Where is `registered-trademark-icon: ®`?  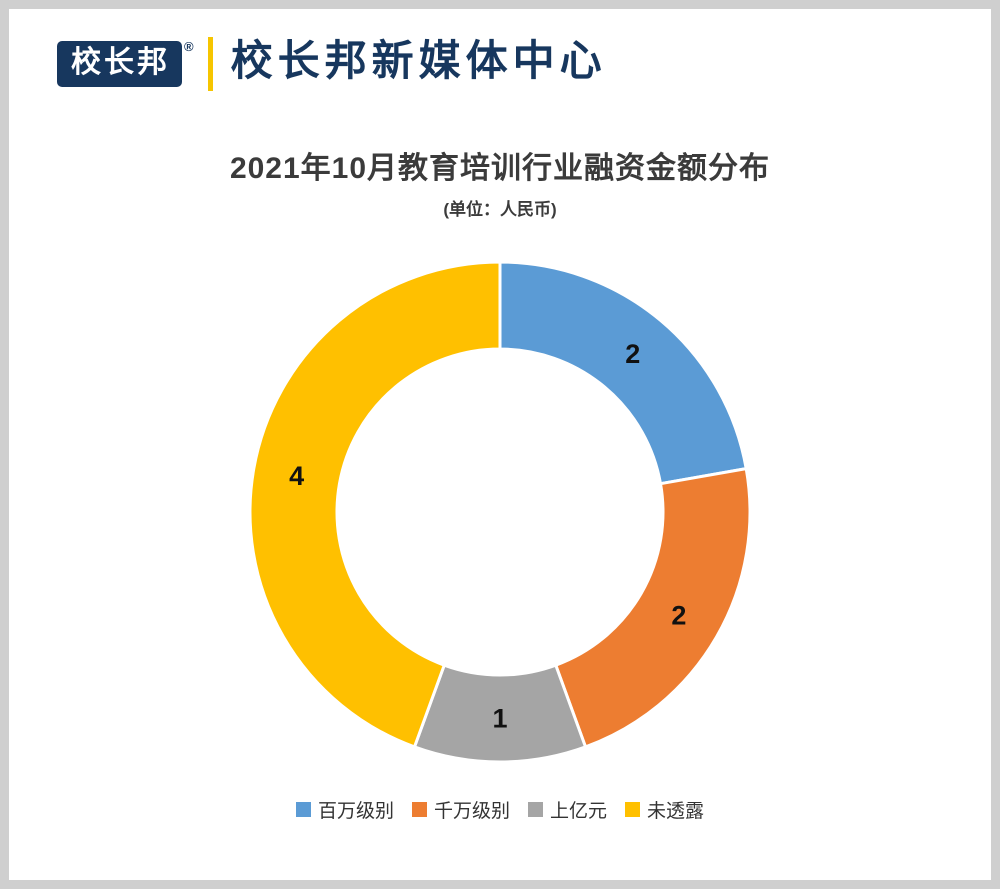 registered-trademark-icon: ® is located at coordinates (189, 46).